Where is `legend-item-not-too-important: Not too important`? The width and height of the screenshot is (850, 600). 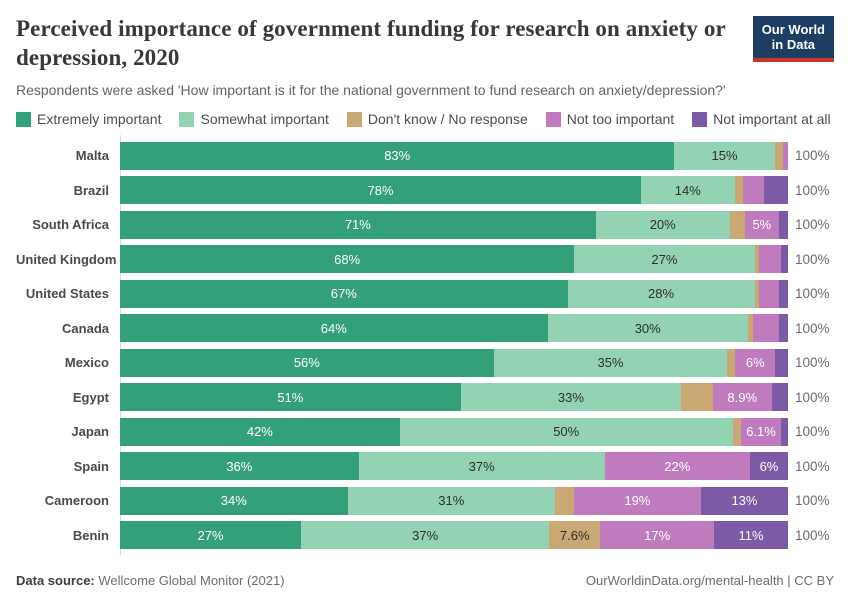
legend-item-not-too-important: Not too important is located at coordinates (610, 119).